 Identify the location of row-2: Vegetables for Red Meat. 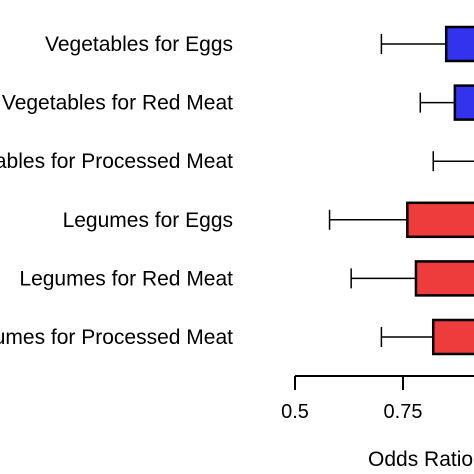
(238, 102).